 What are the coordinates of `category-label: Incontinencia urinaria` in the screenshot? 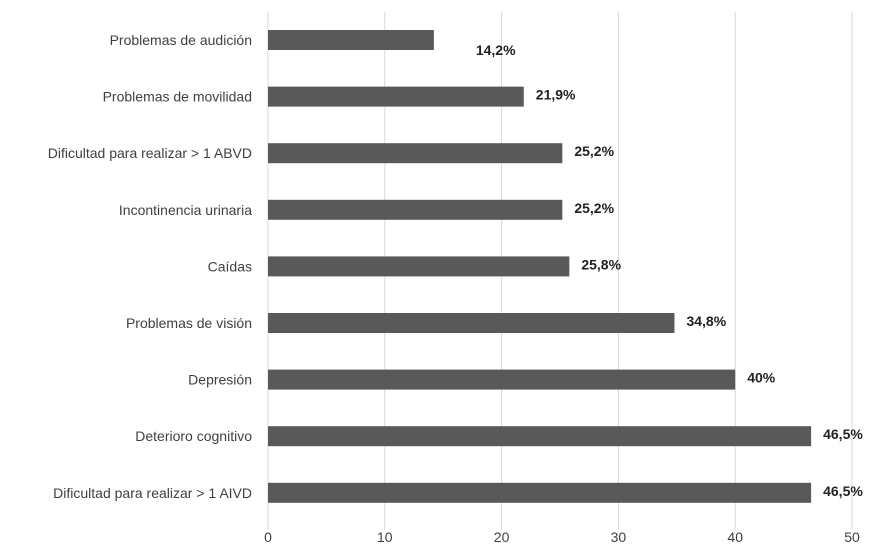 It's located at (185, 210).